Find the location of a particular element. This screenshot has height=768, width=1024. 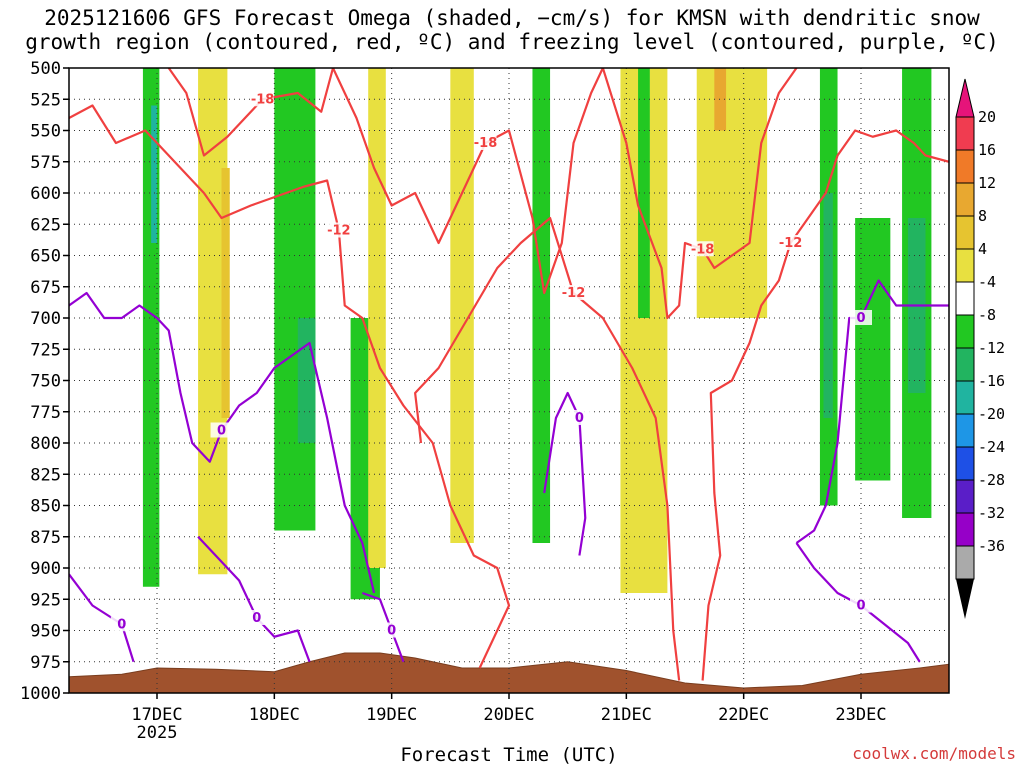

freezing-contour-label-3: 0 is located at coordinates (391, 631).